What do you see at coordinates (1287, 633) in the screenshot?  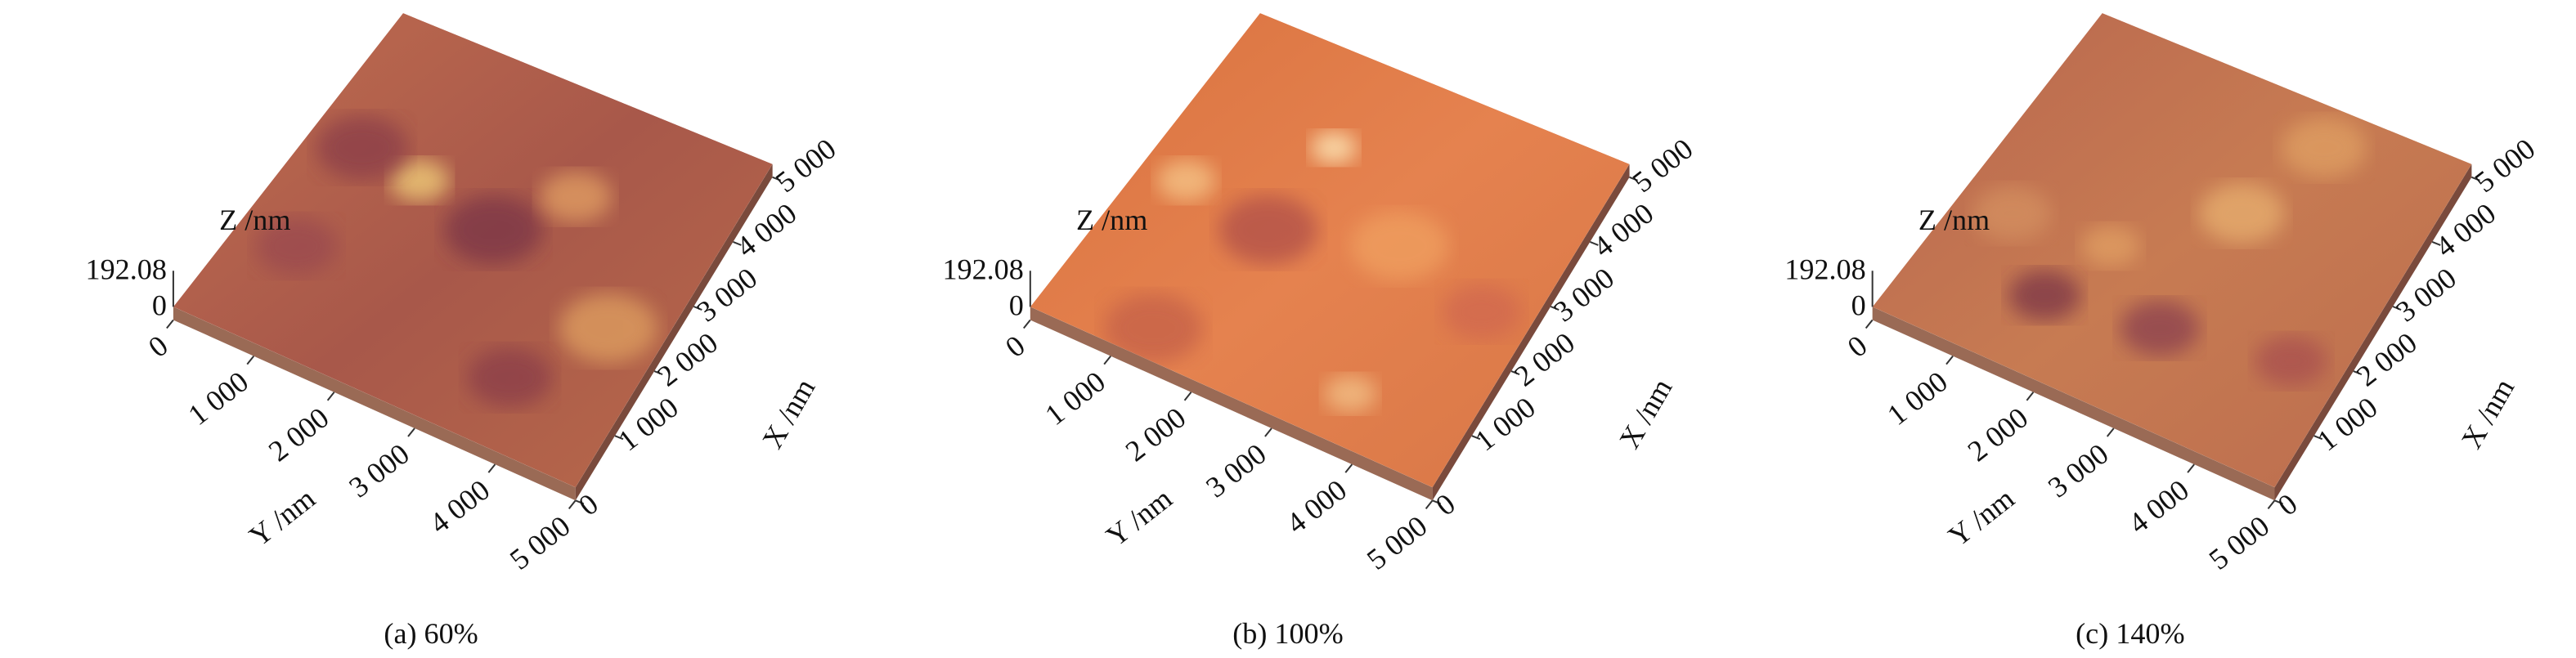 I see `caption: (b) 100%` at bounding box center [1287, 633].